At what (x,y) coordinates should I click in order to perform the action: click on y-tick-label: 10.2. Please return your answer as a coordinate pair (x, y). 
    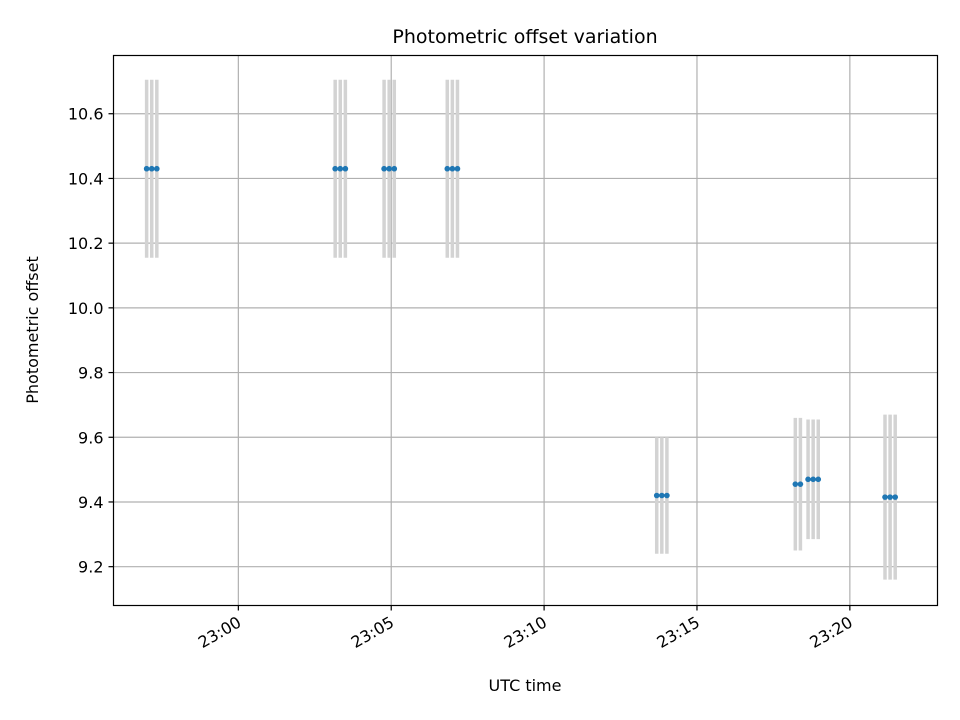
    Looking at the image, I should click on (86, 243).